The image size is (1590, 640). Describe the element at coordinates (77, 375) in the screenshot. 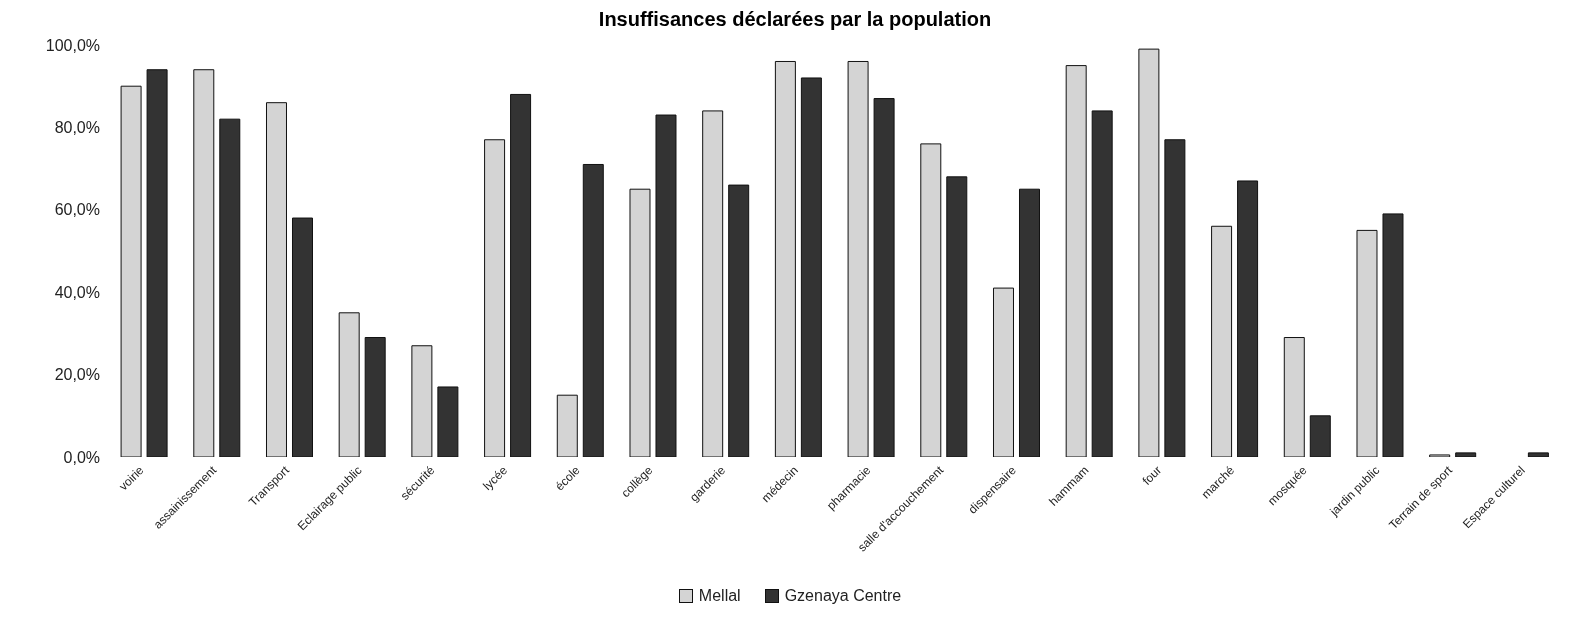

I see `y-tick-label: 20,0%` at that location.